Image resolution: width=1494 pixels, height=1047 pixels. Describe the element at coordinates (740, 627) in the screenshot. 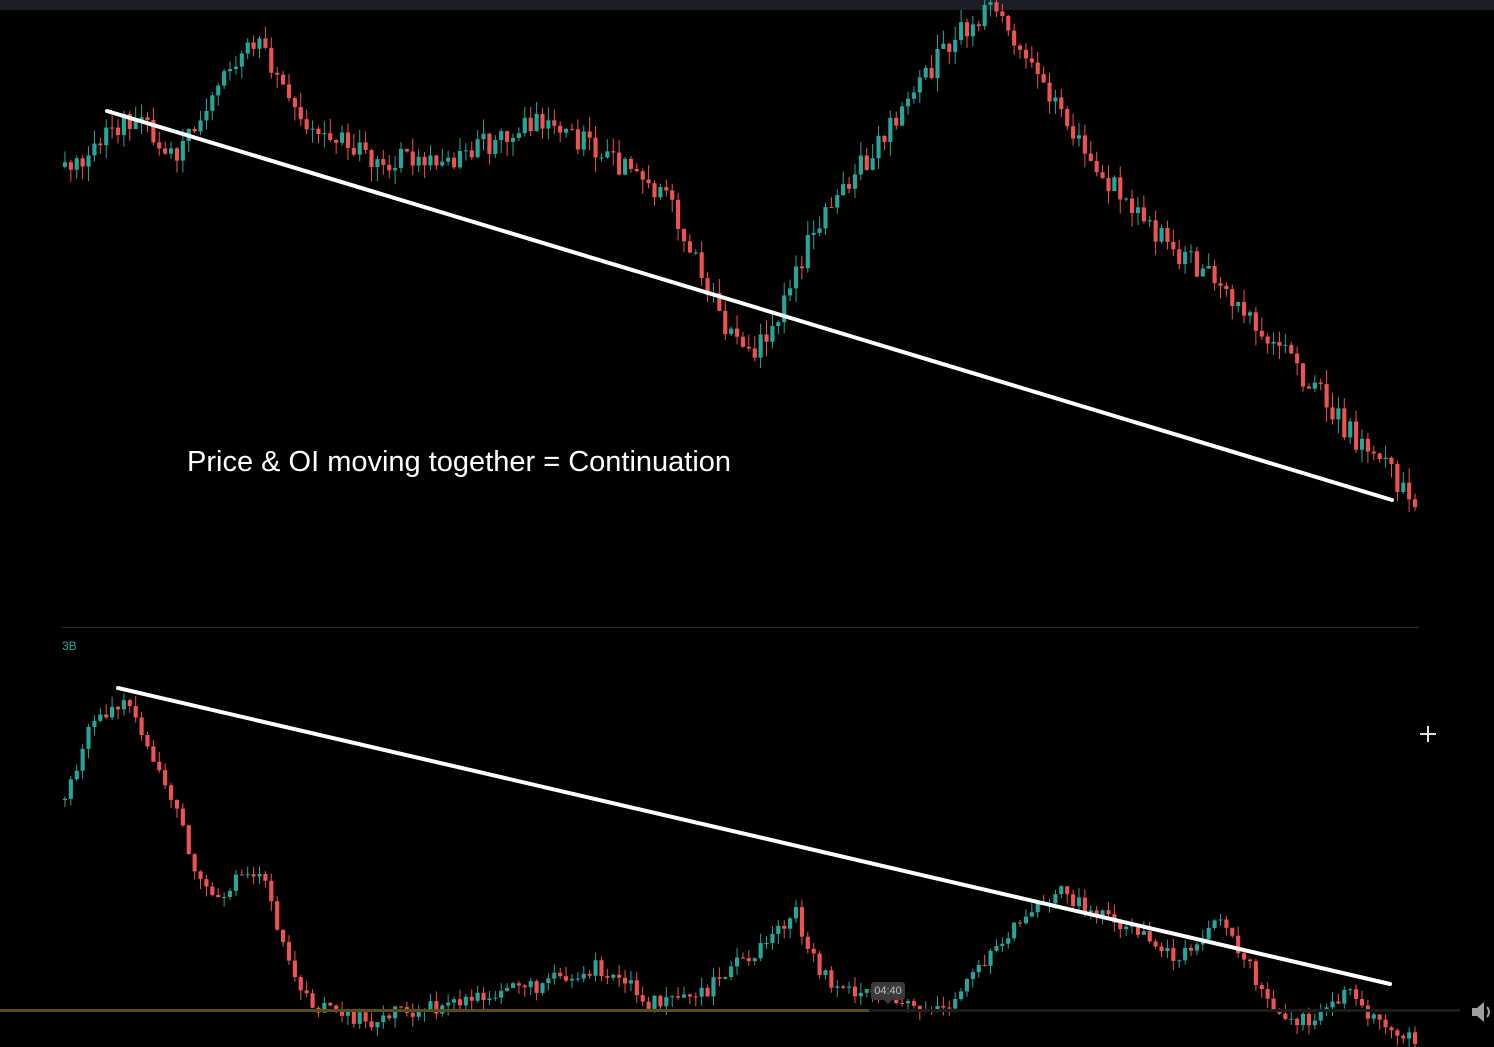

I see `pane-divider` at that location.